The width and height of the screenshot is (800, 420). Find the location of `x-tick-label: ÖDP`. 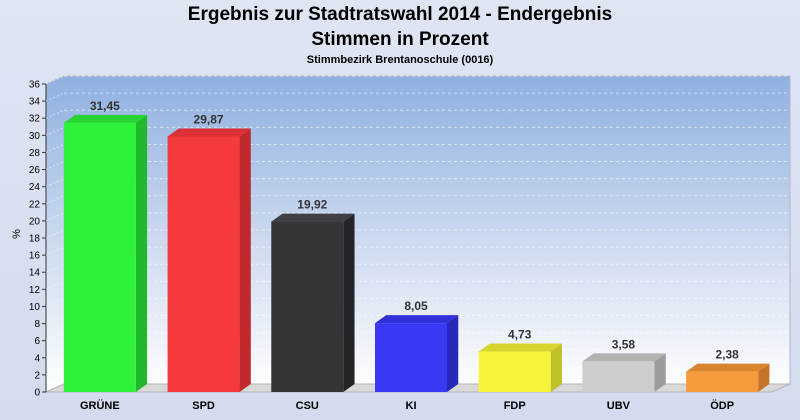

x-tick-label: ÖDP is located at coordinates (722, 405).